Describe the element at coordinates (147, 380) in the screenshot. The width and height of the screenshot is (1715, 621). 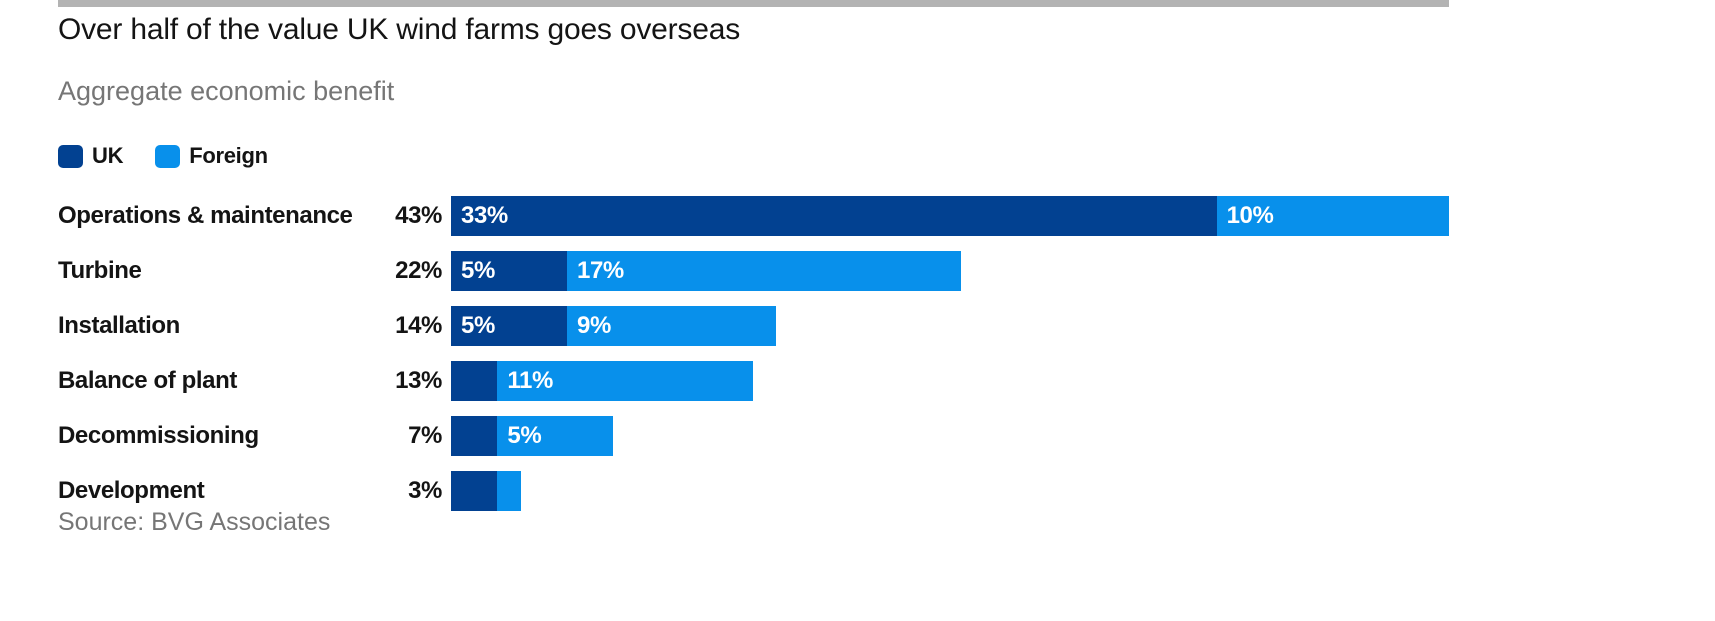
I see `category-label: Balance of plant` at that location.